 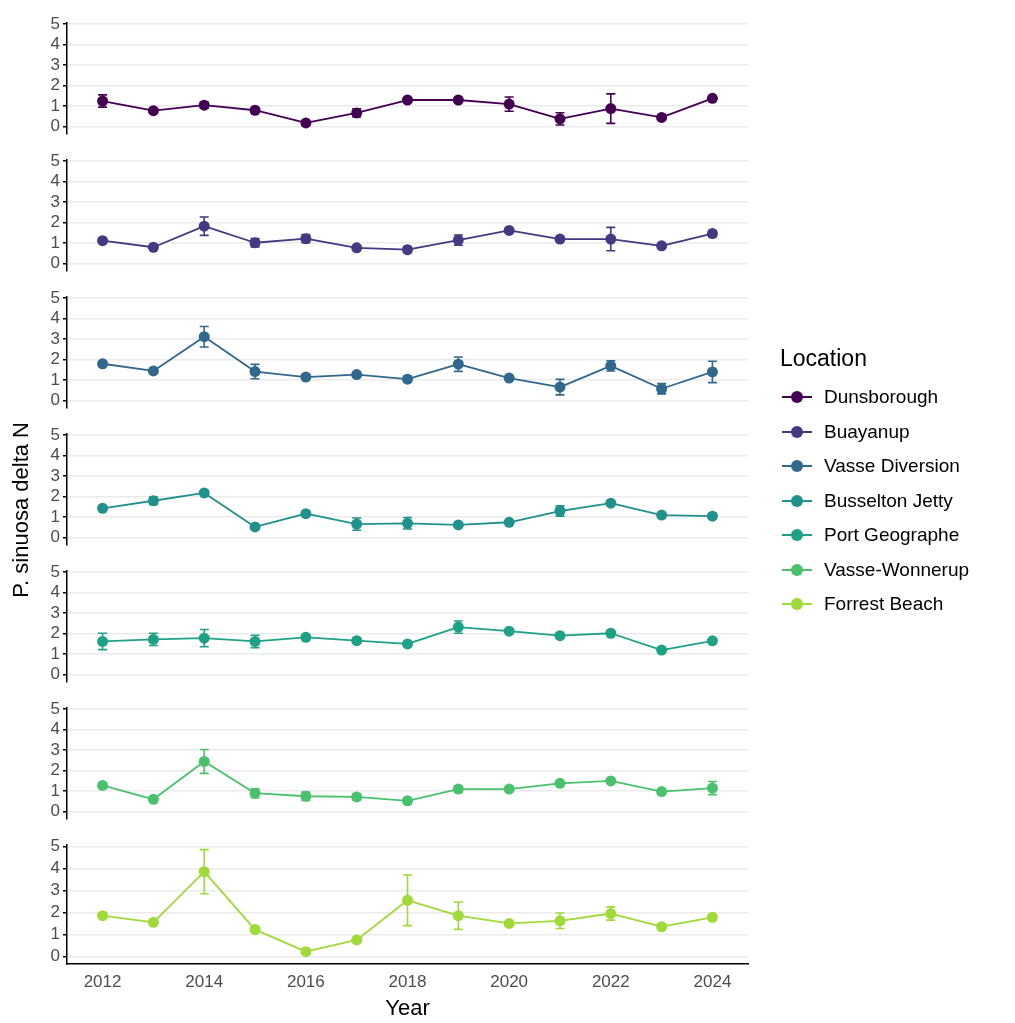 What do you see at coordinates (712, 982) in the screenshot?
I see `x-tick-label: 2024` at bounding box center [712, 982].